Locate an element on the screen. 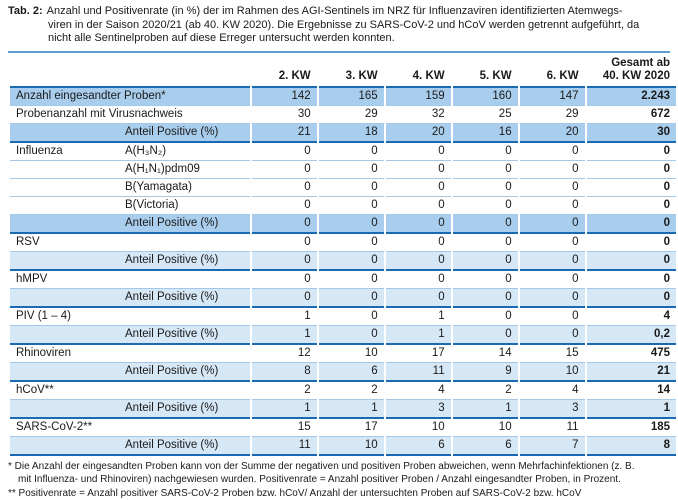 The width and height of the screenshot is (678, 500). row-category-label: Influenza is located at coordinates (70, 151).